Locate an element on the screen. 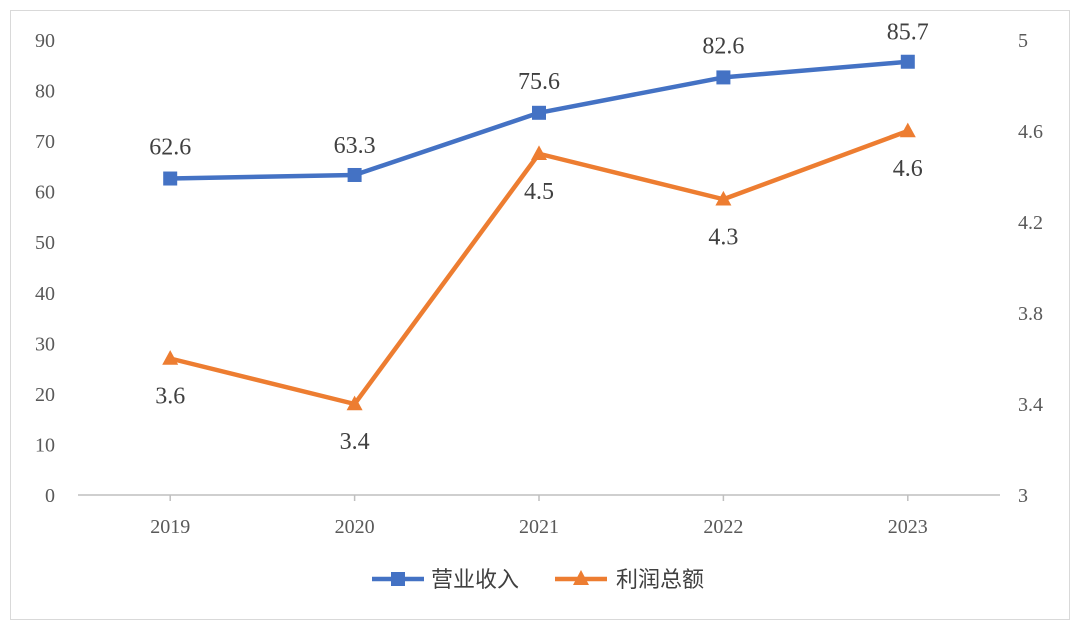 This screenshot has width=1080, height=630. data-label: 4.3 is located at coordinates (723, 237).